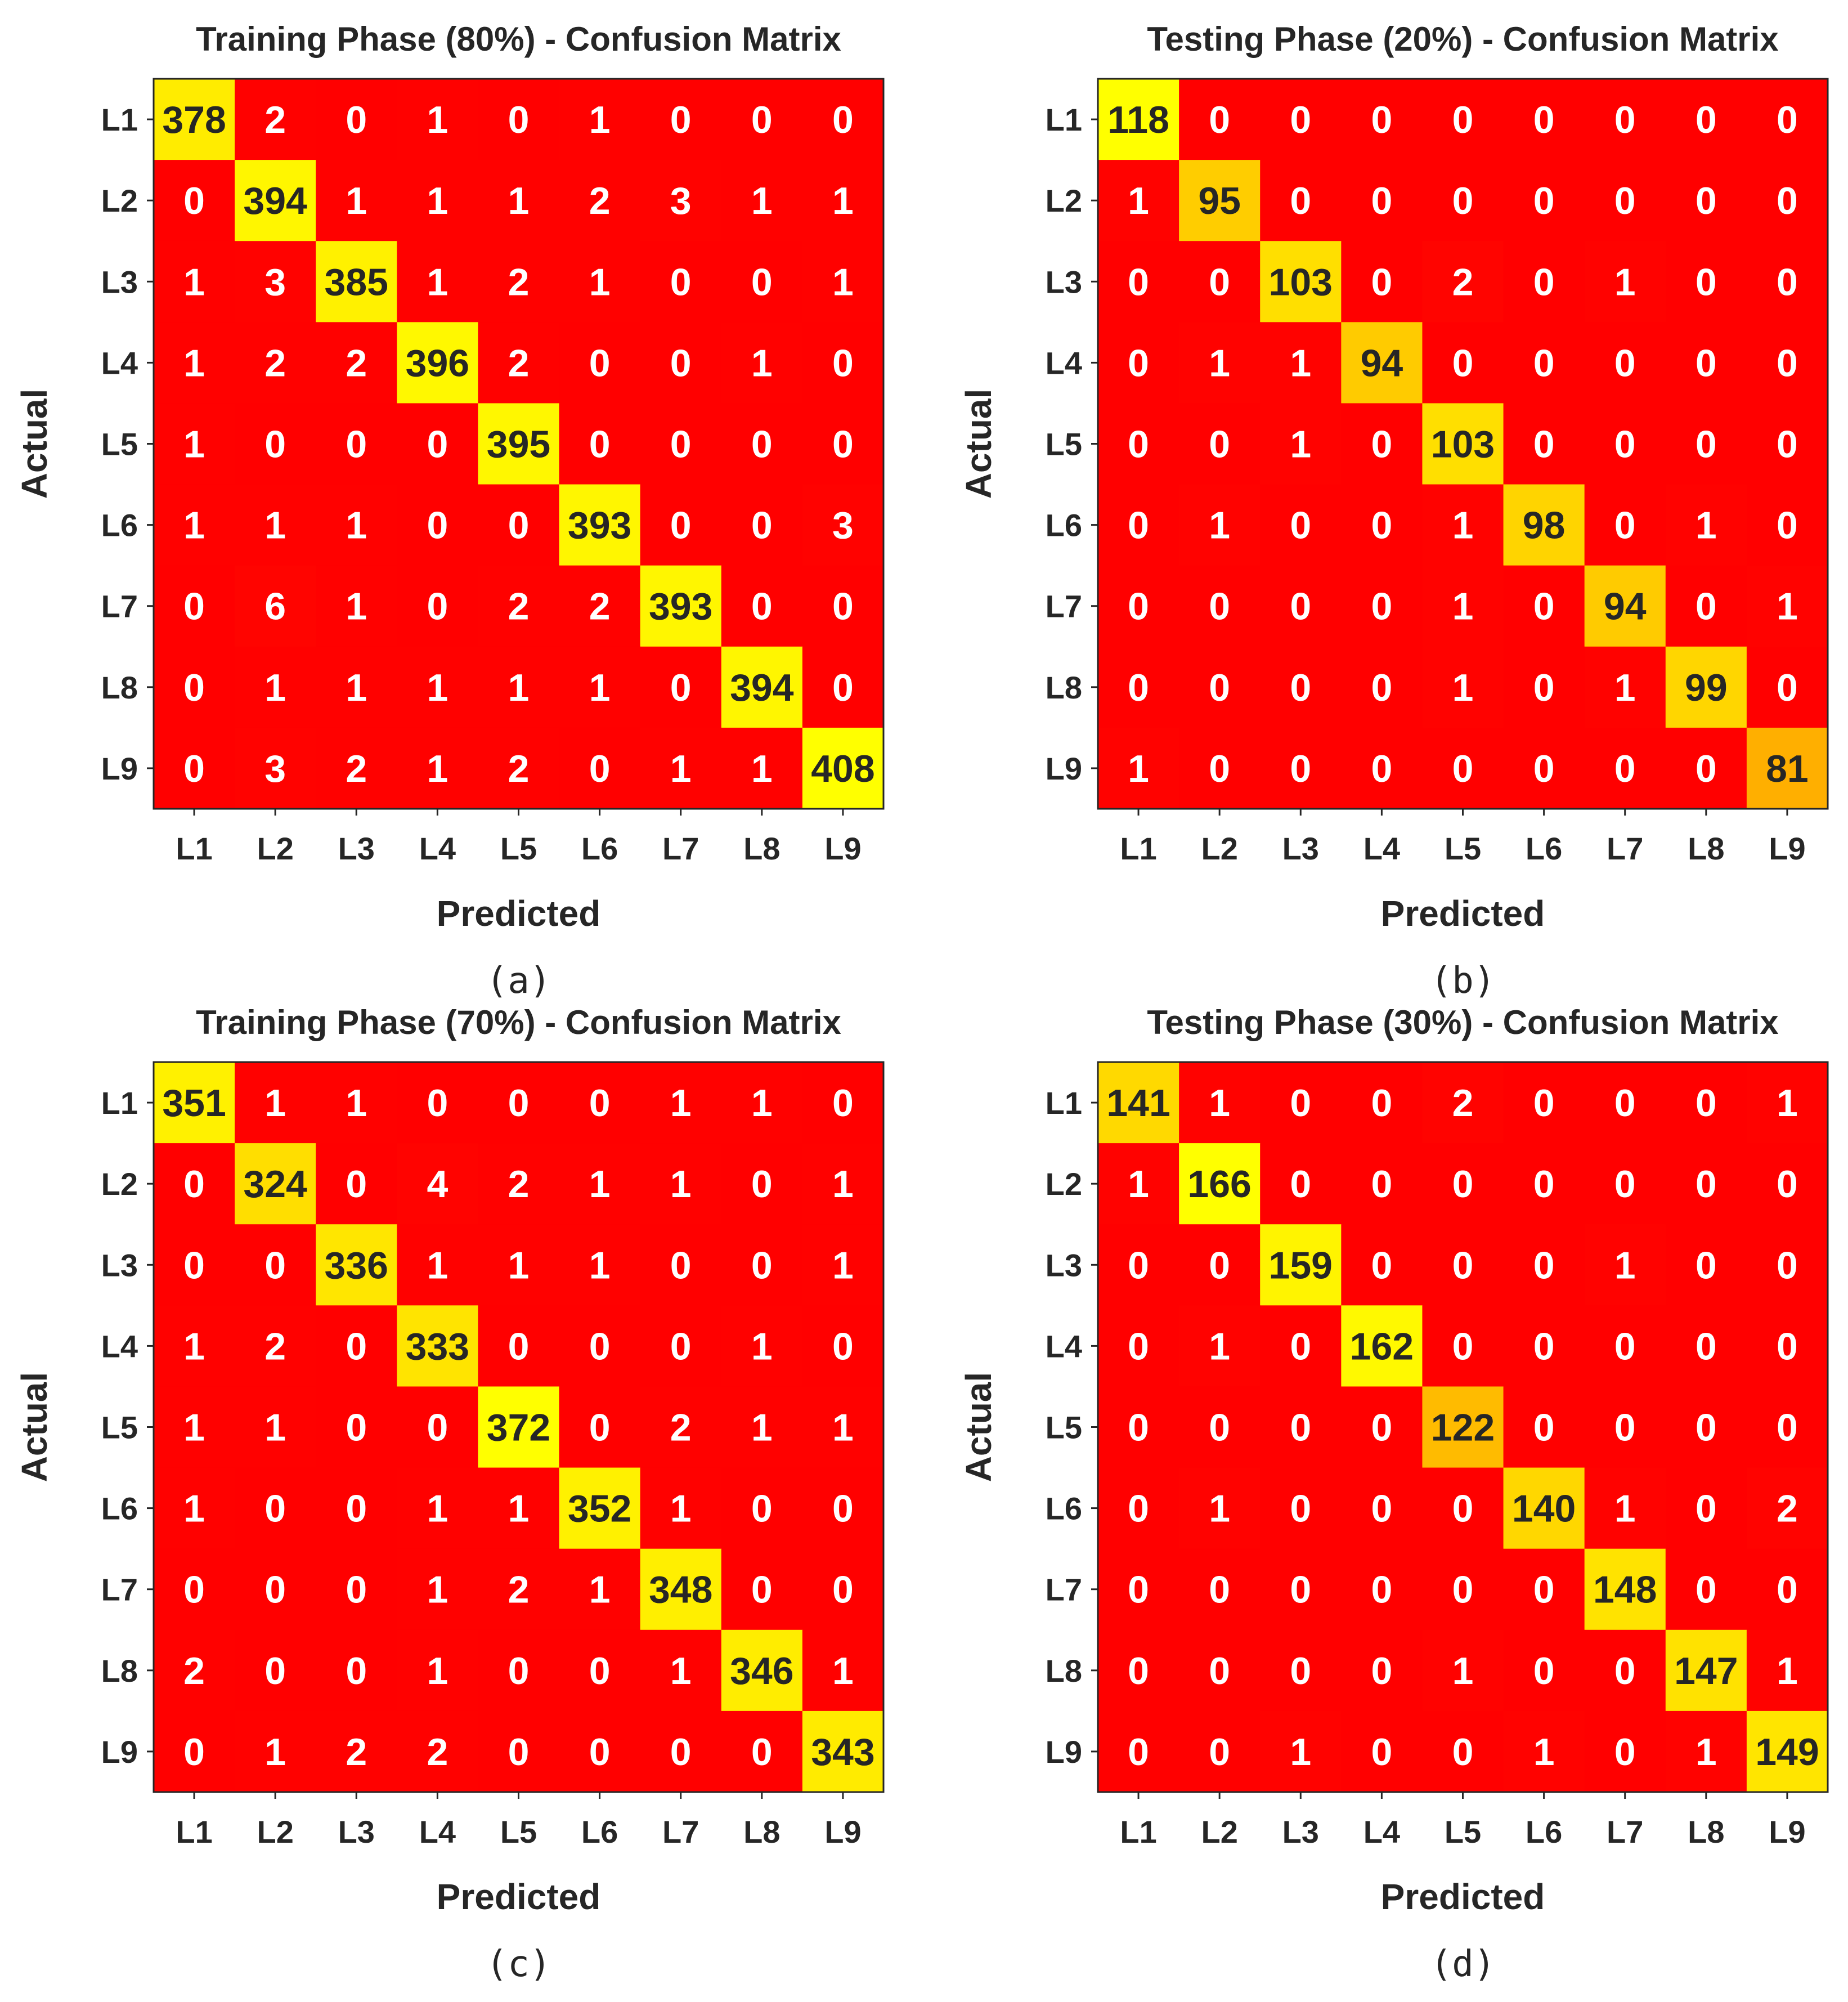 Image resolution: width=1848 pixels, height=2002 pixels. What do you see at coordinates (356, 848) in the screenshot?
I see `x-tick-label: L3` at bounding box center [356, 848].